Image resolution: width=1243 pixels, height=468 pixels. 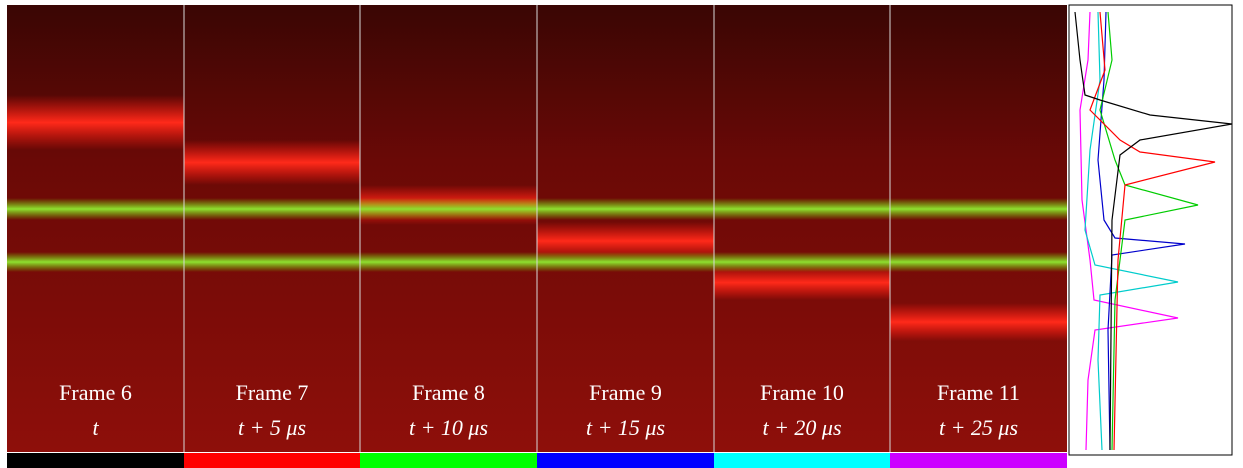 What do you see at coordinates (625, 392) in the screenshot?
I see `frame-label: Frame 9` at bounding box center [625, 392].